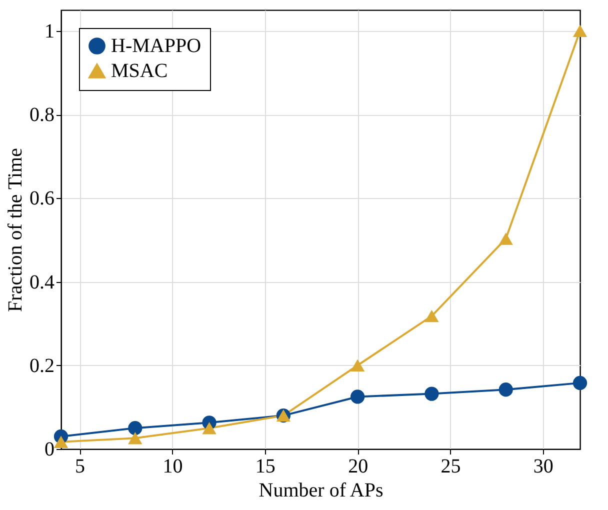 This screenshot has width=608, height=510. Describe the element at coordinates (42, 115) in the screenshot. I see `y-tick-label: 0.8` at that location.